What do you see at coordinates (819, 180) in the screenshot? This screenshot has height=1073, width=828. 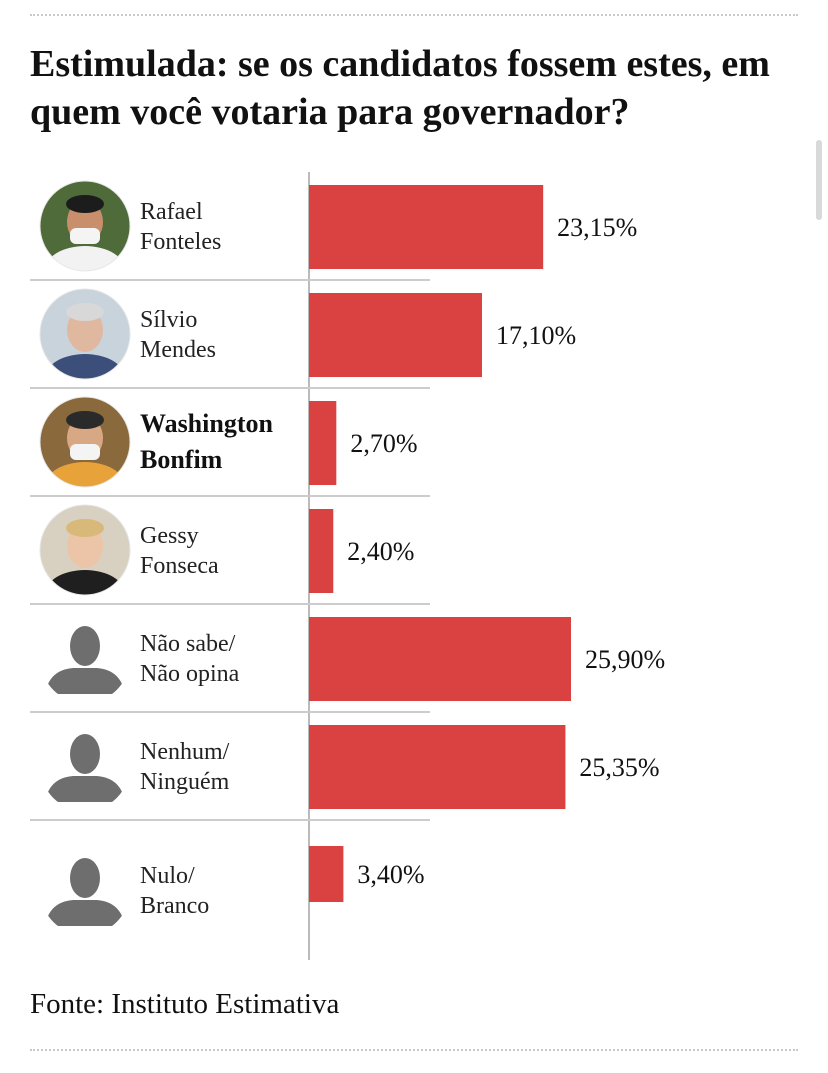 I see `scrollbar` at bounding box center [819, 180].